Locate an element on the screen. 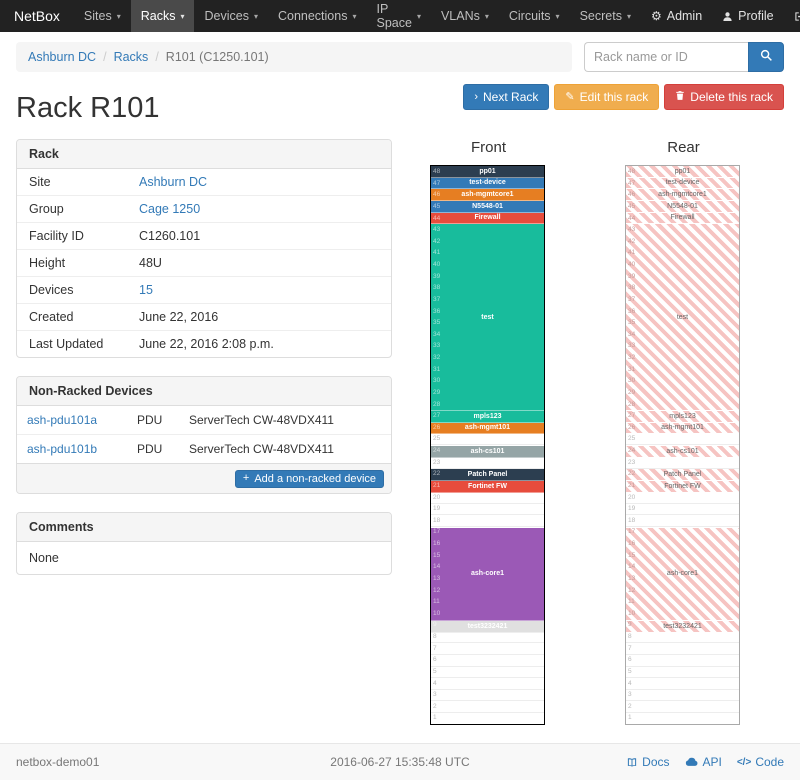  chevron-right-icon: › is located at coordinates (476, 96).